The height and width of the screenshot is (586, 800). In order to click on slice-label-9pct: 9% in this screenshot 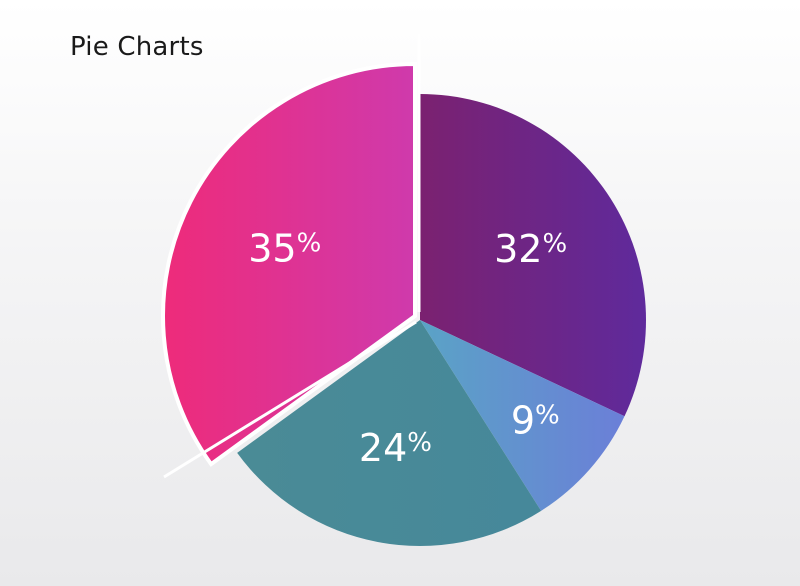, I will do `click(535, 421)`.